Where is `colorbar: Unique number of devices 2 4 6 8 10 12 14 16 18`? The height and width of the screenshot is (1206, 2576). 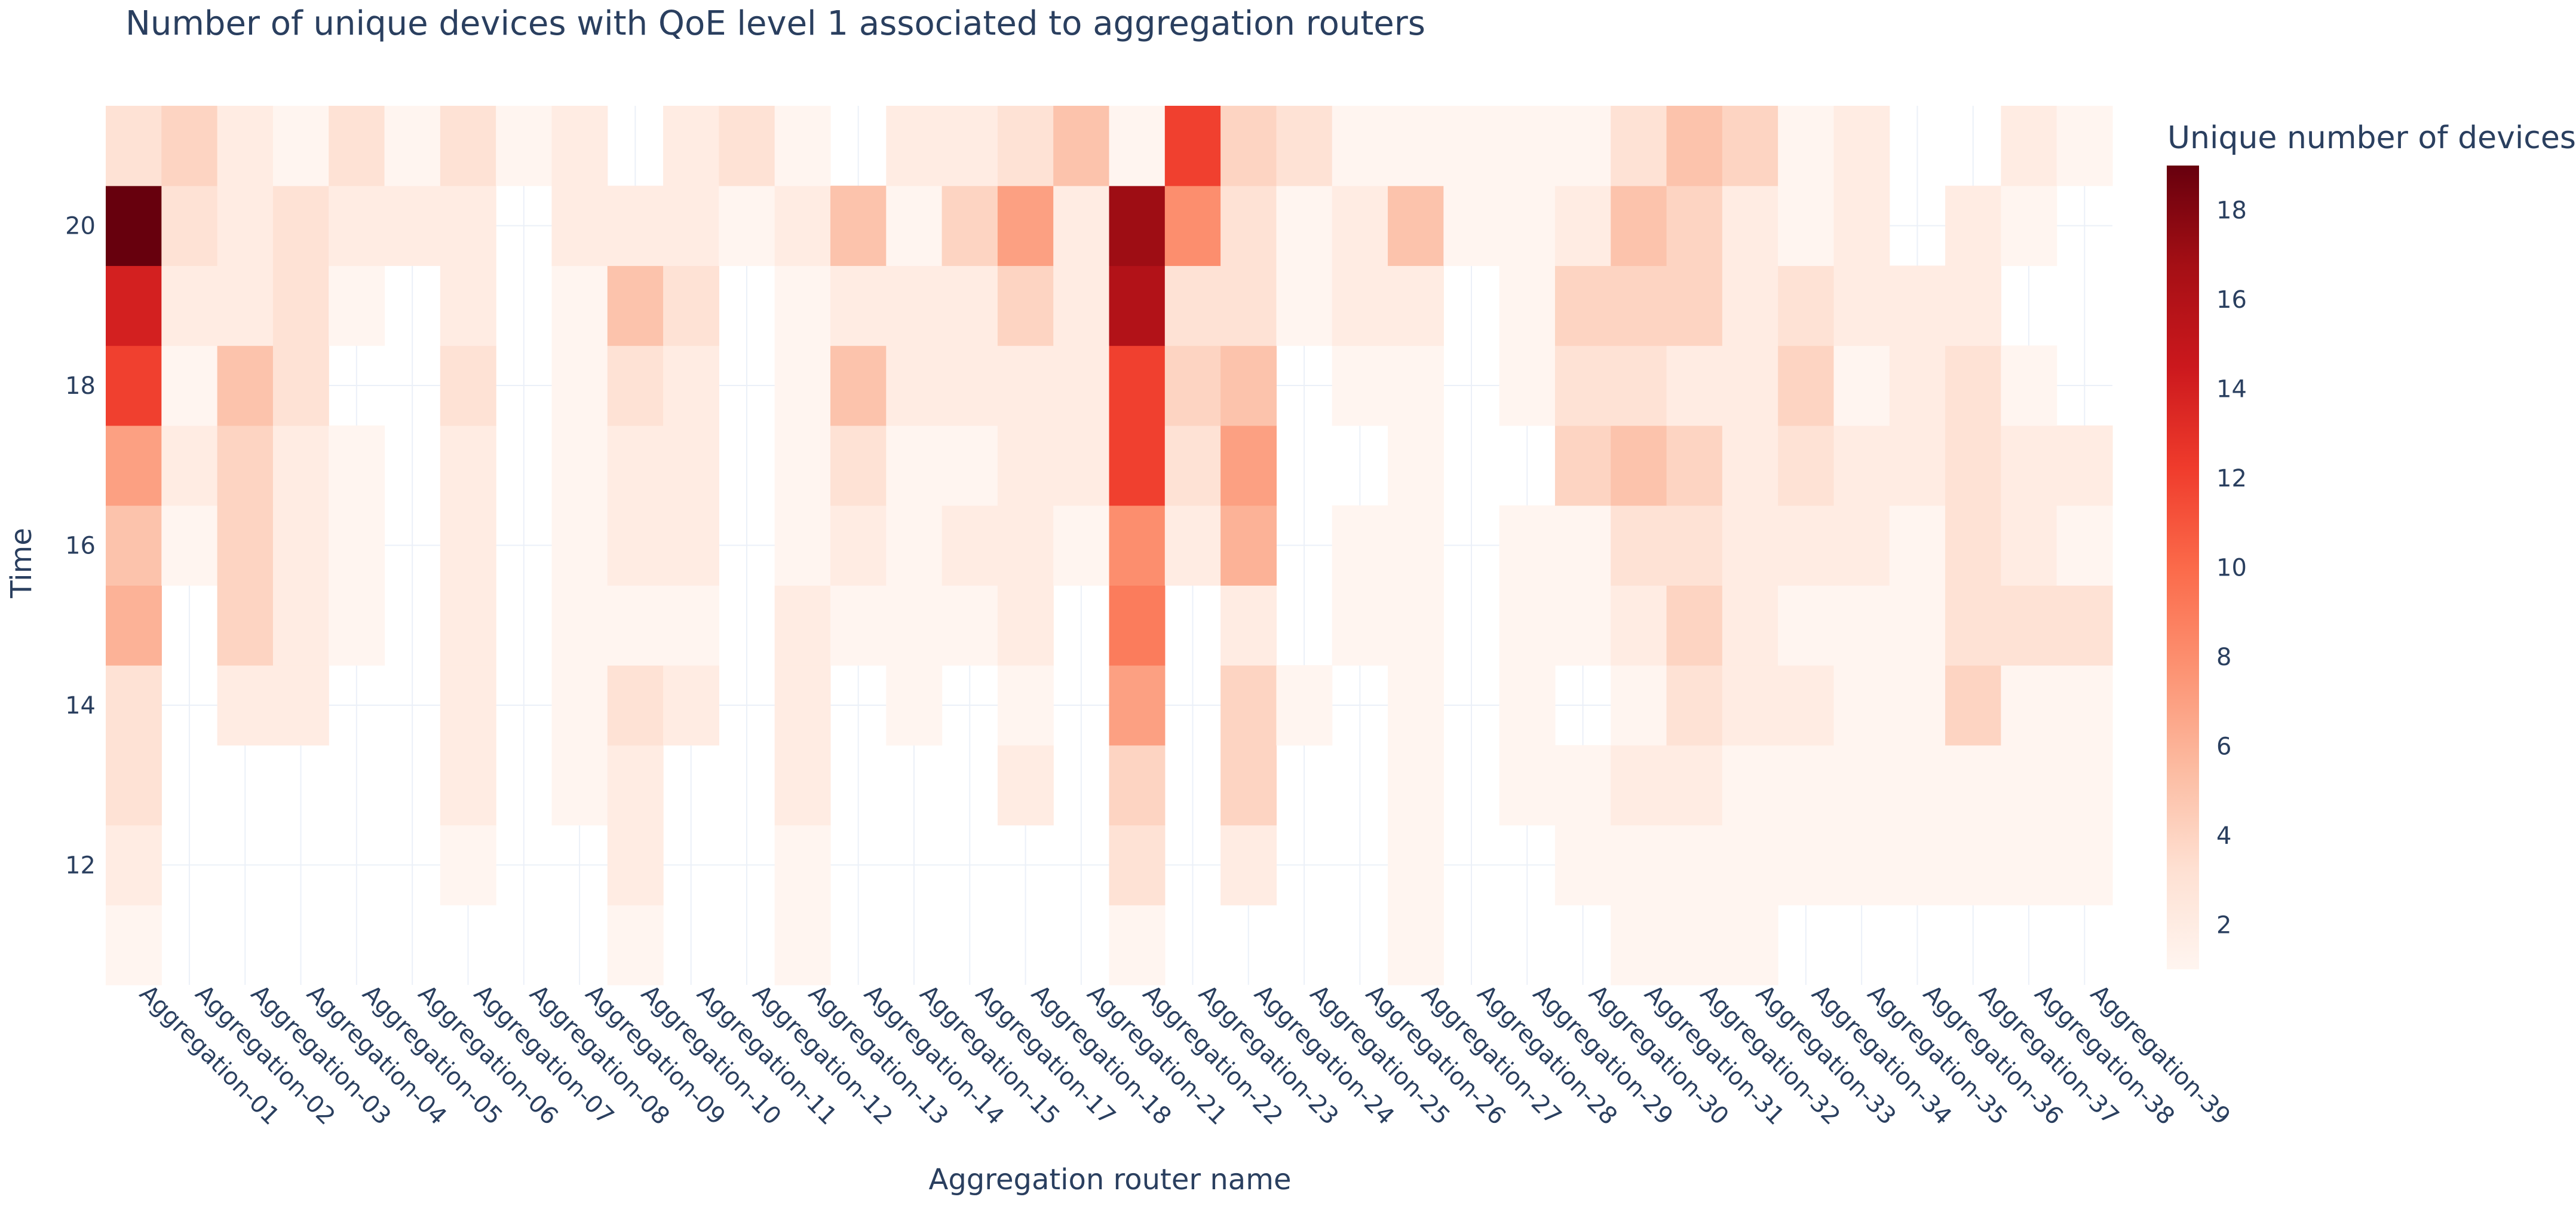
colorbar: Unique number of devices 2 4 6 8 10 12 14 16 18 is located at coordinates (2371, 544).